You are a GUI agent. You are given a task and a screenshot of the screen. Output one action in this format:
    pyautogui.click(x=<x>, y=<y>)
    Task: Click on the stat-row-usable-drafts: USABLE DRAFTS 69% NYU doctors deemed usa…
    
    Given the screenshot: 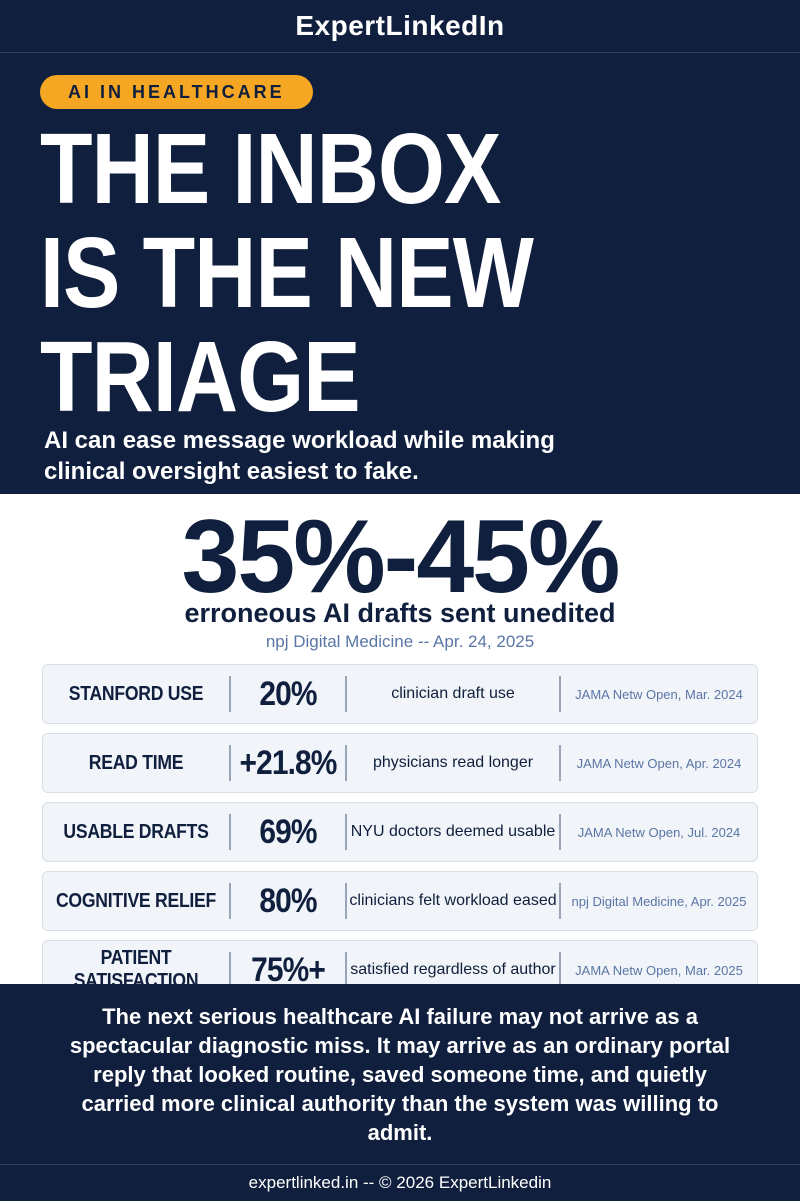 What is the action you would take?
    pyautogui.click(x=400, y=832)
    